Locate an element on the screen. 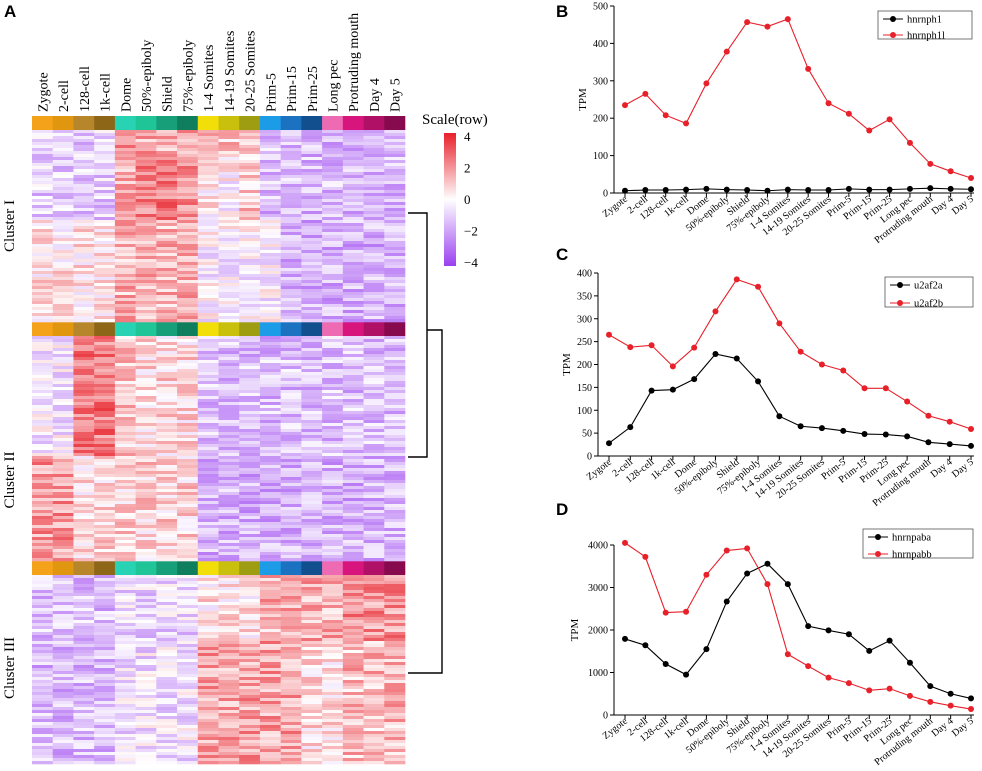 This screenshot has width=982, height=771. legend-box is located at coordinates (918, 543).